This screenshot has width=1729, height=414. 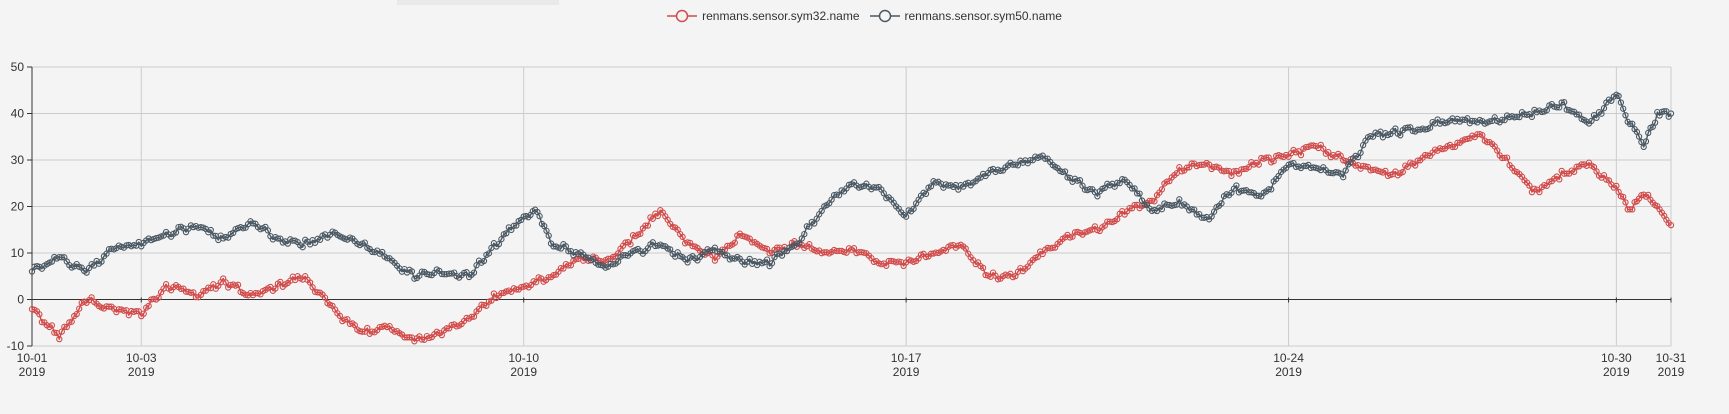 What do you see at coordinates (763, 16) in the screenshot?
I see `legend-item-sym32: renmans.sensor.sym32.name` at bounding box center [763, 16].